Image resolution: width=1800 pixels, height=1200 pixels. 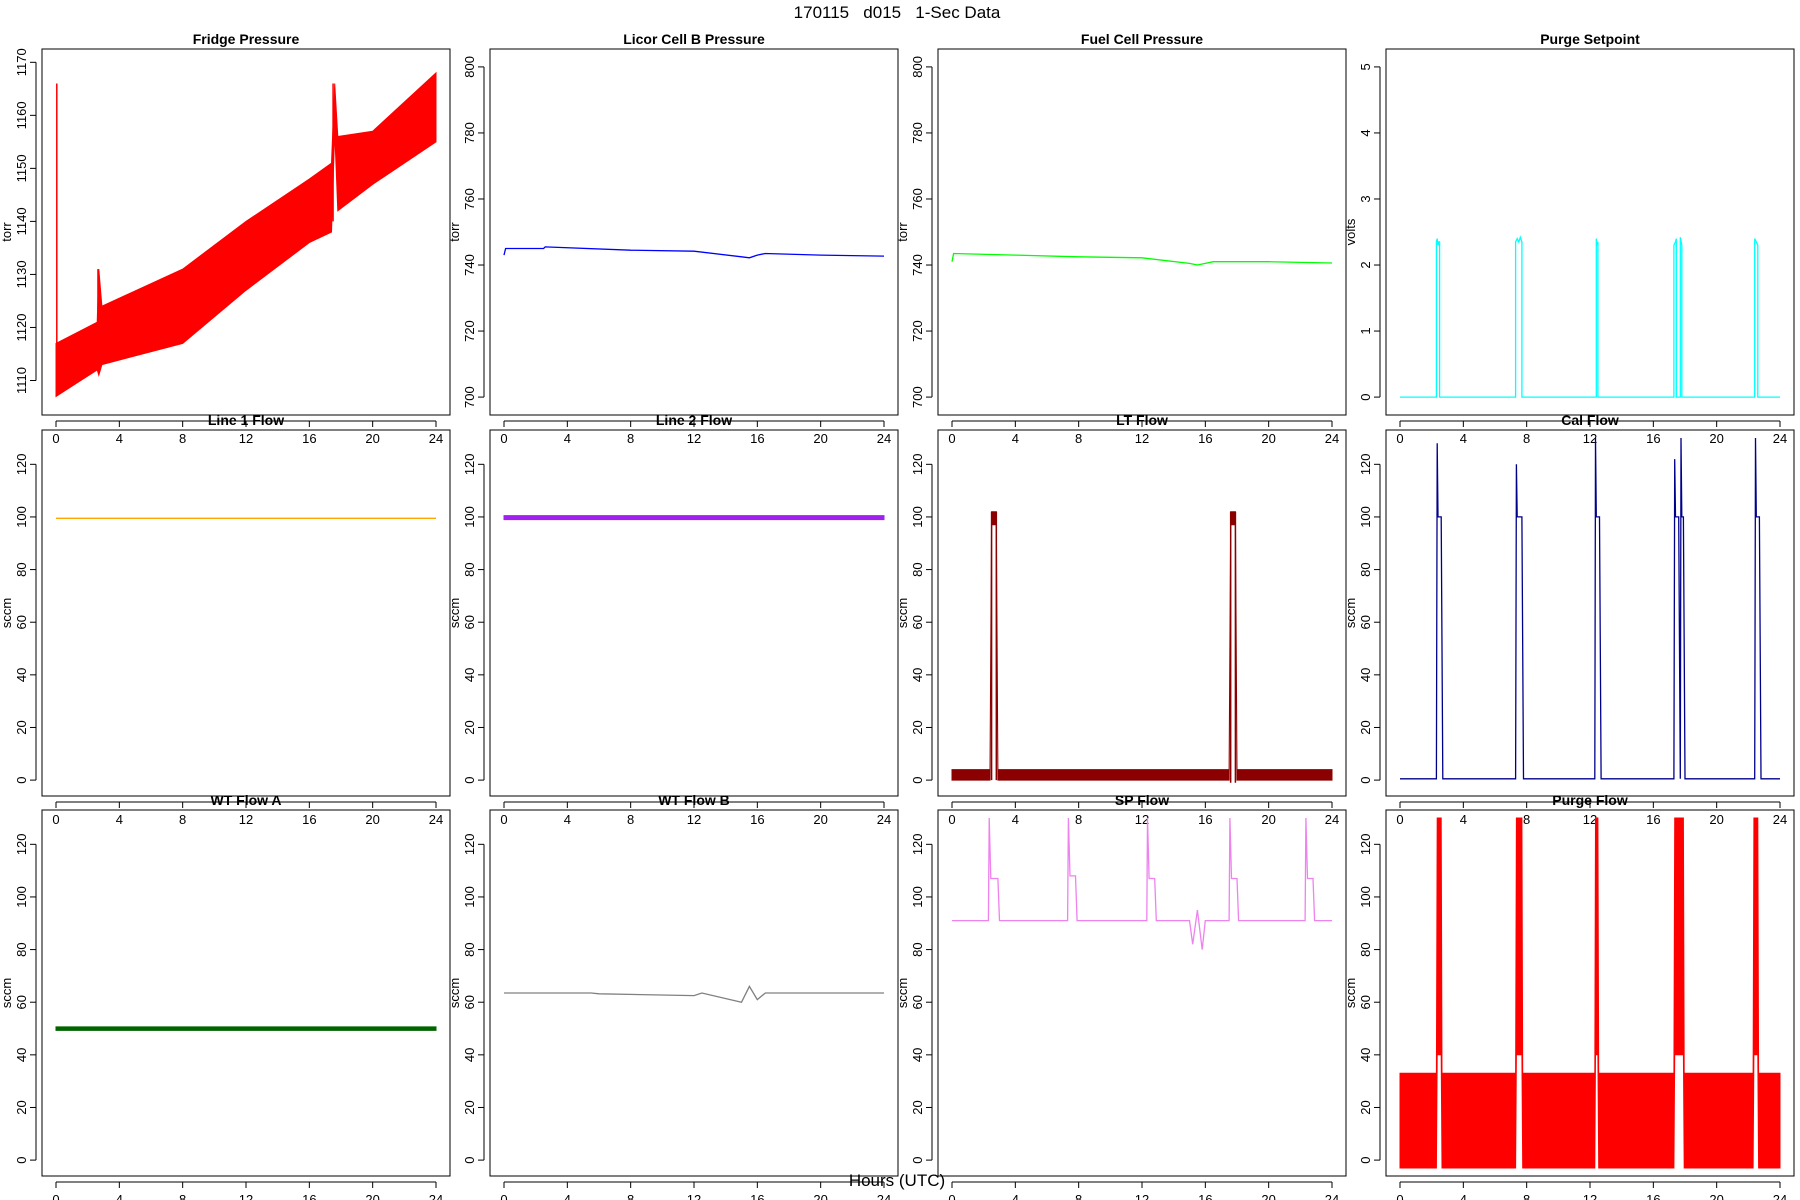 What do you see at coordinates (247, 433) in the screenshot?
I see `x-axis-fridge-pressure: 0 4 8 12 16 20 24` at bounding box center [247, 433].